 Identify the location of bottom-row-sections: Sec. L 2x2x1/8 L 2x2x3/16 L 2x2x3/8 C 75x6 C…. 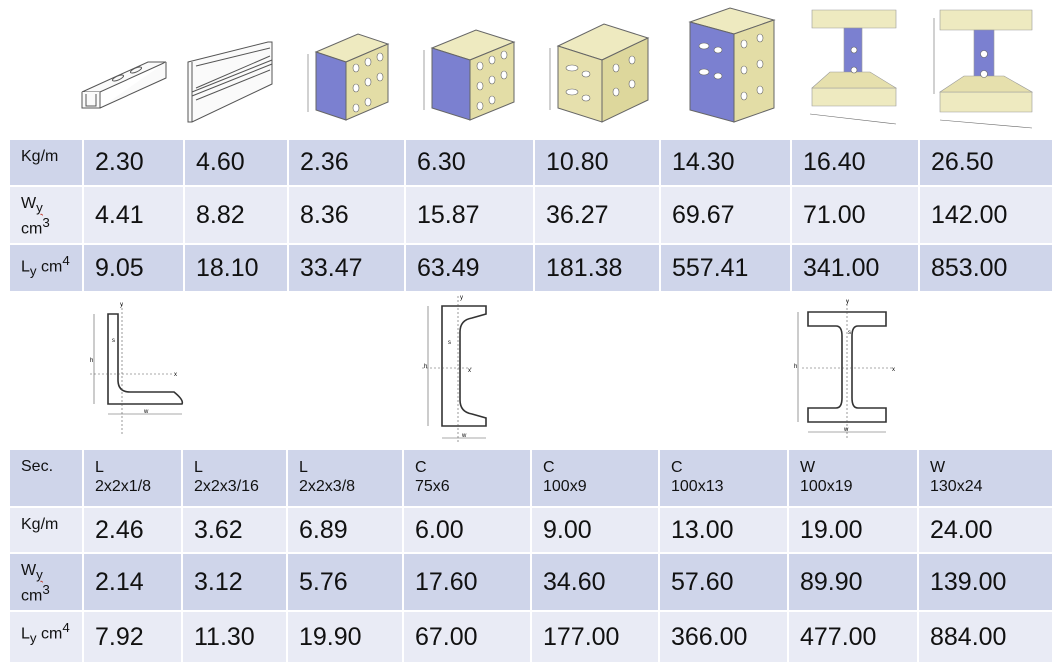
(530, 478).